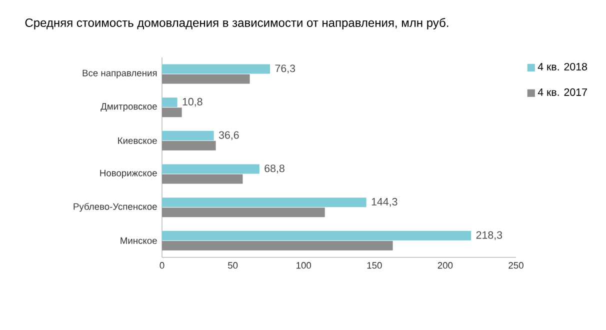 The height and width of the screenshot is (330, 606). I want to click on y-tick-label: Рублево-Успенское, so click(115, 207).